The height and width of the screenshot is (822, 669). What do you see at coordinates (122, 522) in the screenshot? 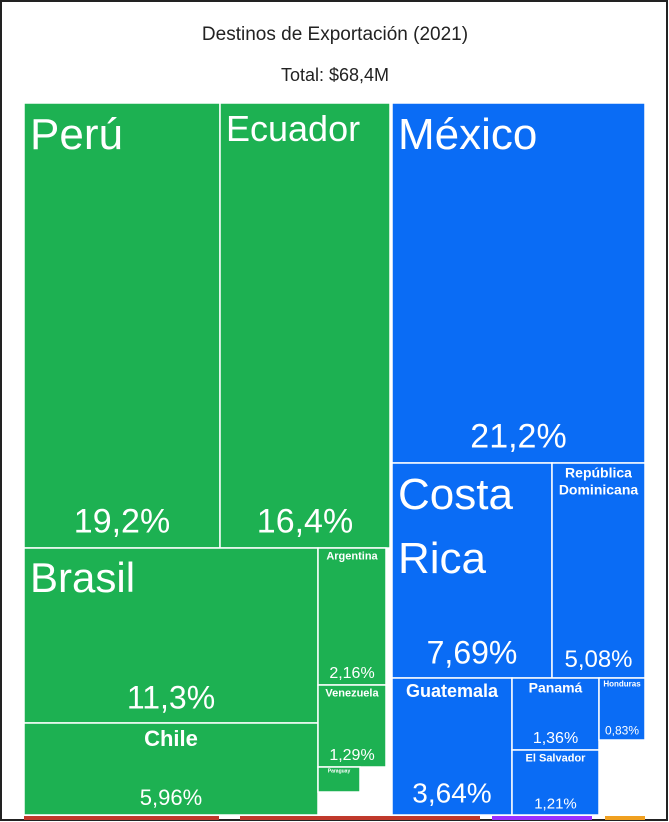
I see `tile-value: 19,2%` at bounding box center [122, 522].